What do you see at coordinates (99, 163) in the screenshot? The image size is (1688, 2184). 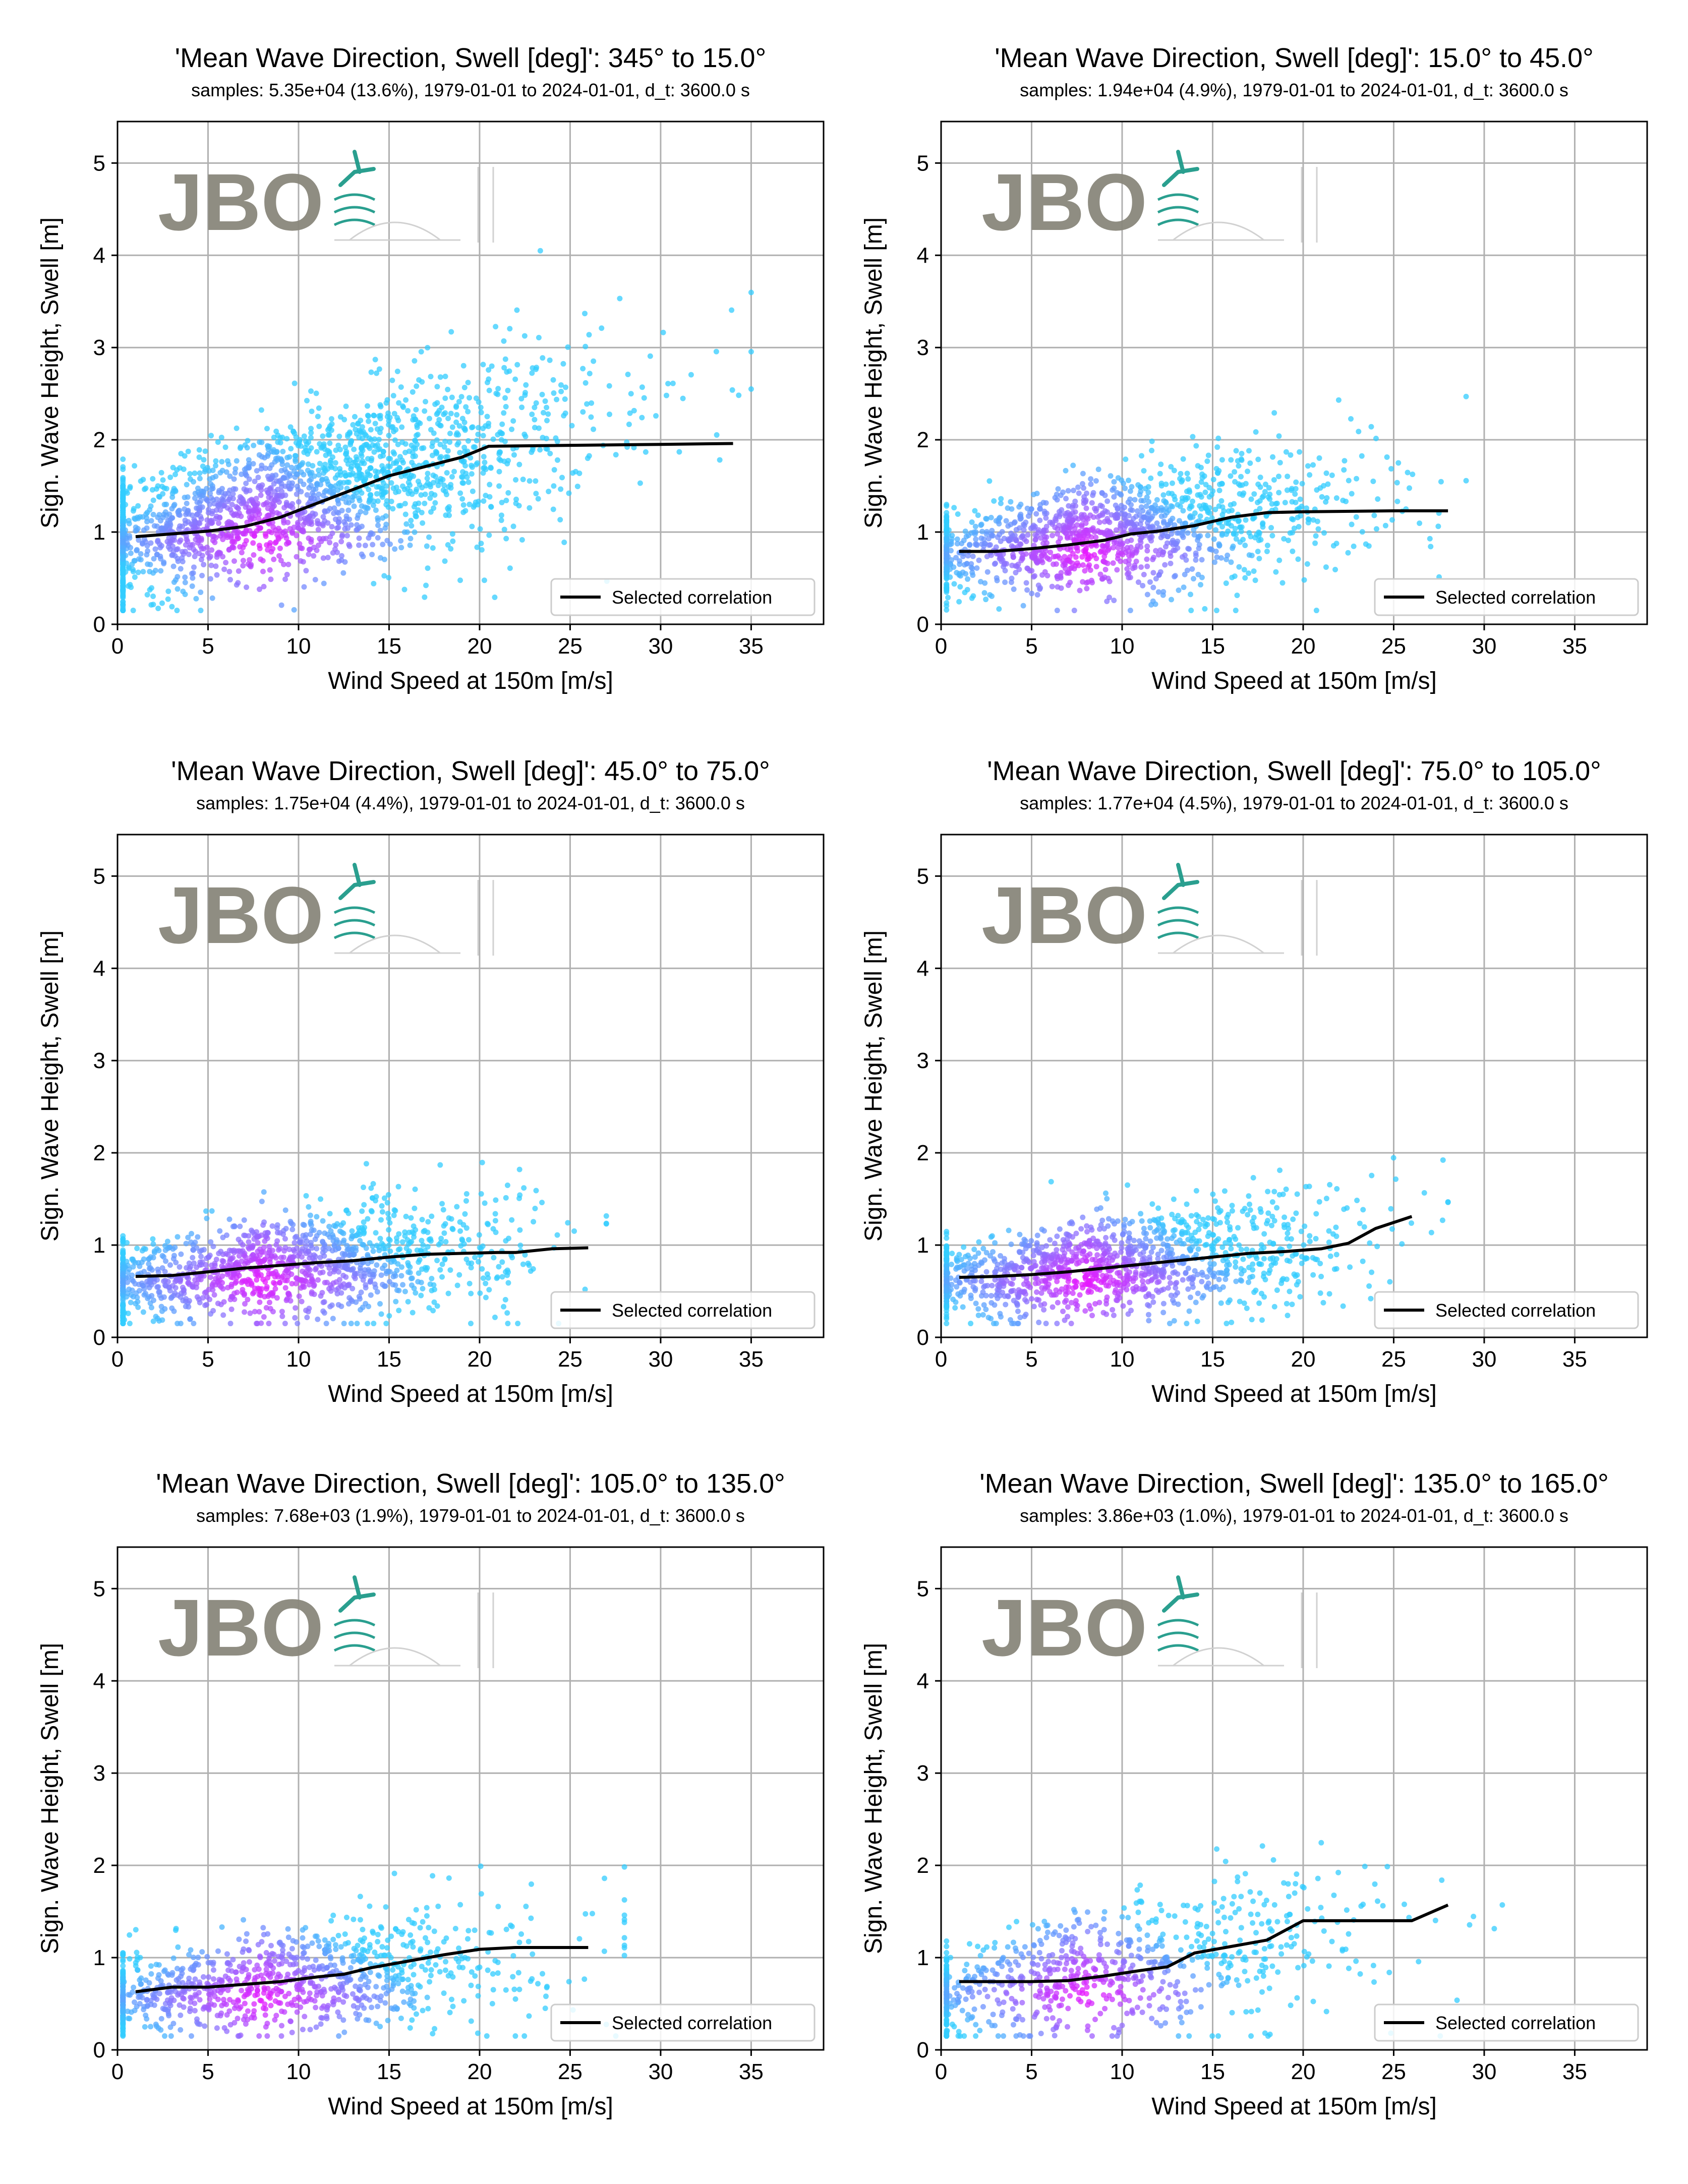 I see `y-tick-label: 5` at bounding box center [99, 163].